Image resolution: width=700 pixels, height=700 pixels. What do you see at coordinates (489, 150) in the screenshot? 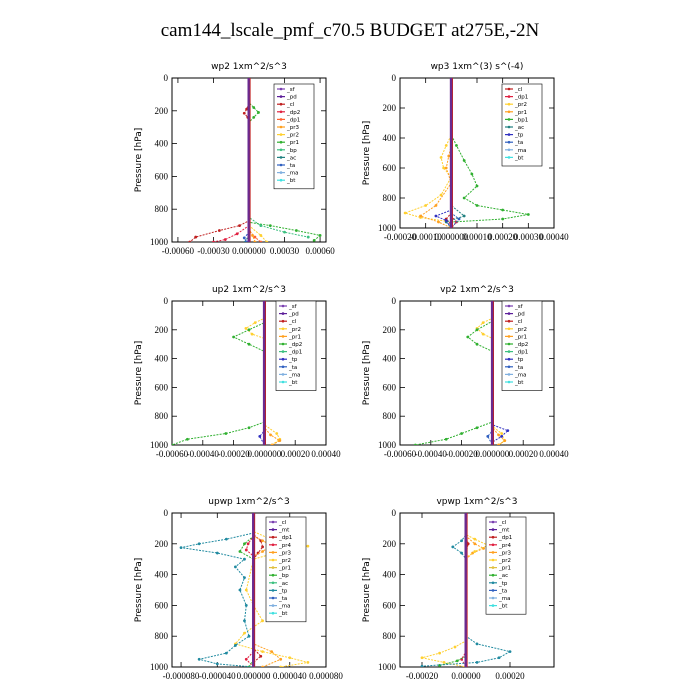
I see `series-line-bp1` at bounding box center [489, 150].